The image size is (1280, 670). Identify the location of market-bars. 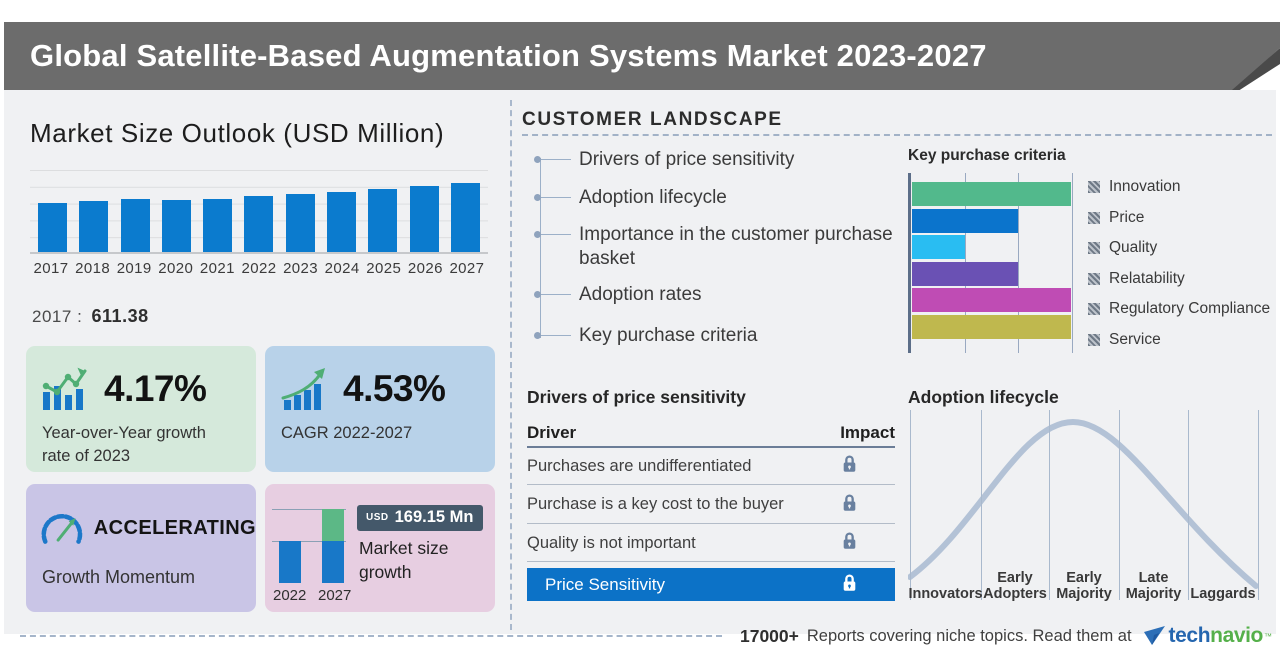
(259, 211).